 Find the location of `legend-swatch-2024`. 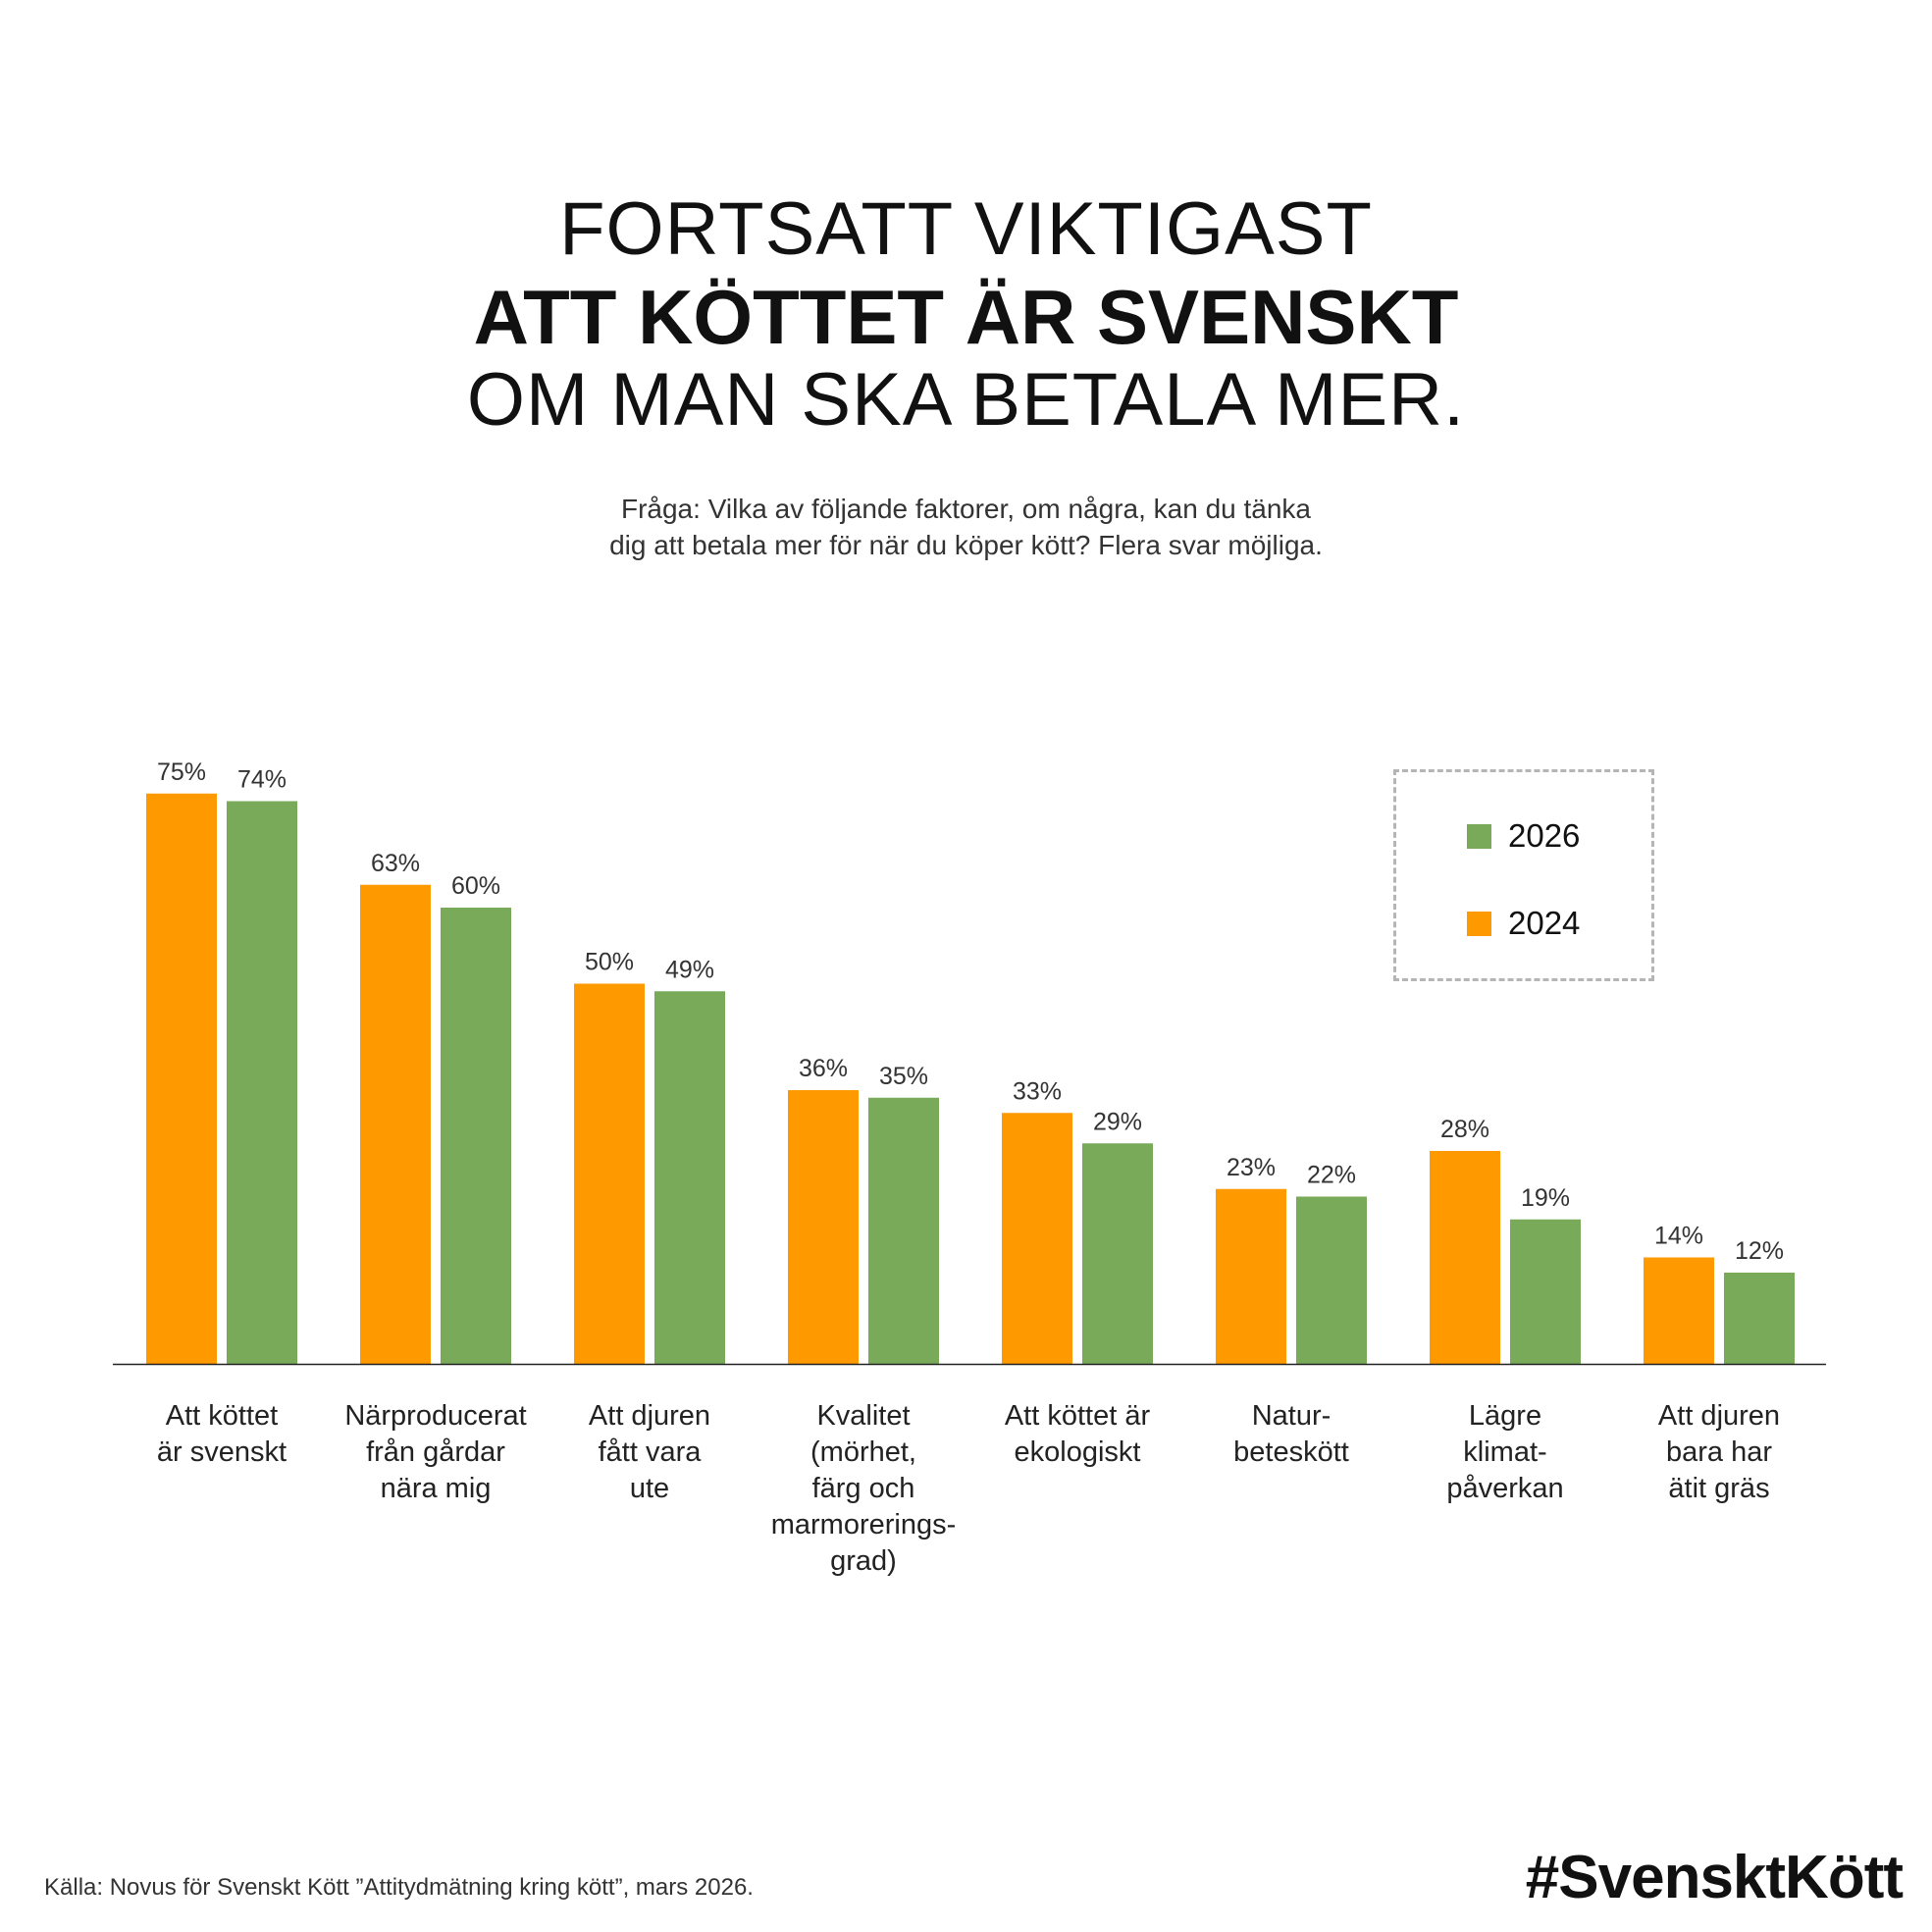

legend-swatch-2024 is located at coordinates (1479, 923).